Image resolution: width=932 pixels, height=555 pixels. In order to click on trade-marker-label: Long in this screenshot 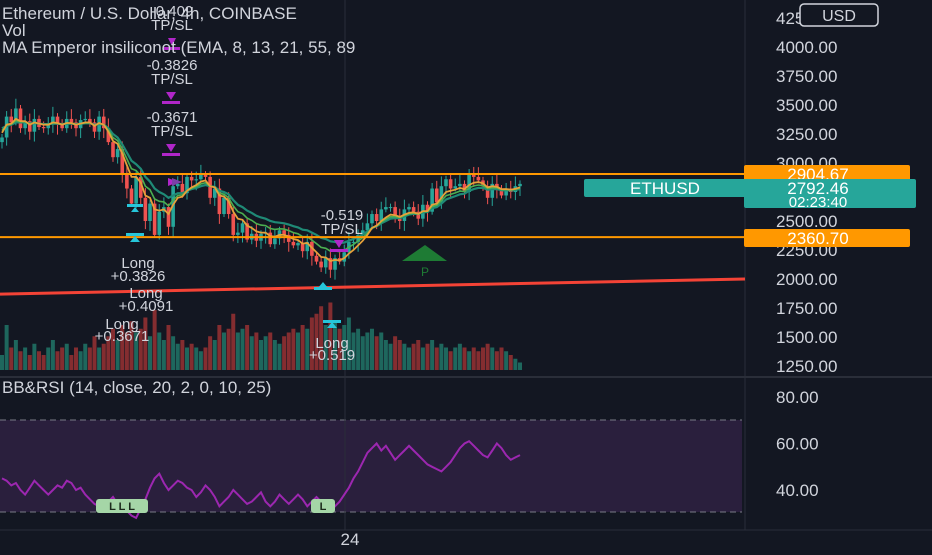, I will do `click(121, 324)`.